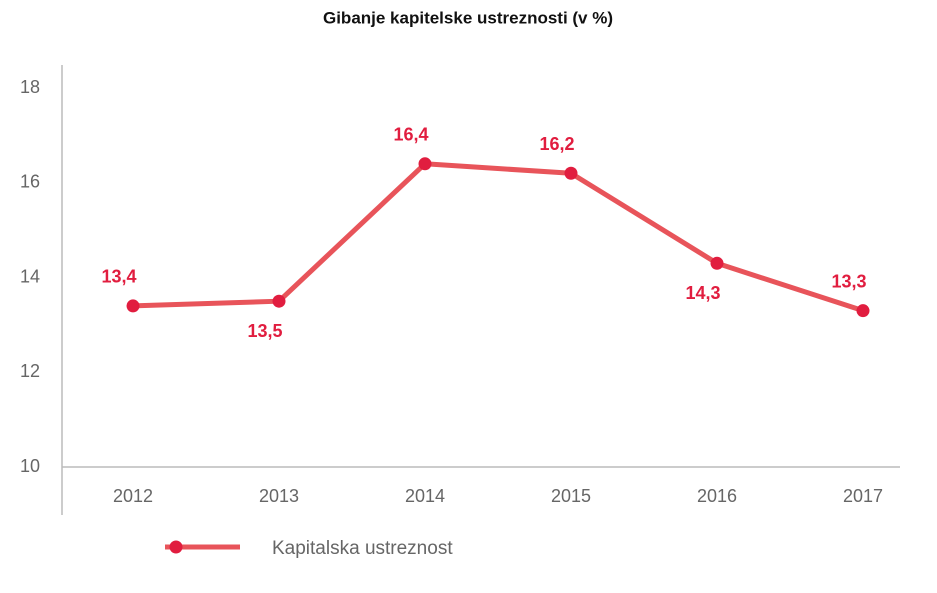  Describe the element at coordinates (30, 466) in the screenshot. I see `y-tick-label: 10` at that location.